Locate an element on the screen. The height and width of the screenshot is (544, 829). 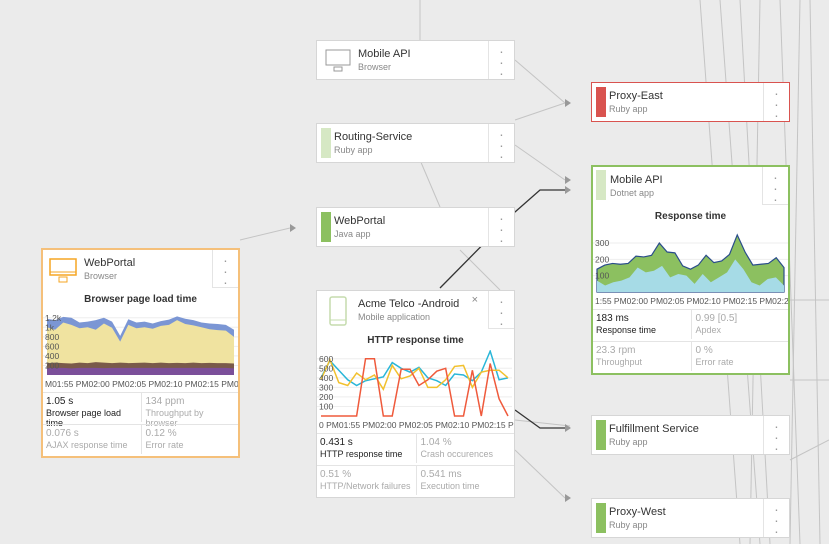
stat-value: 0.541 ms is located at coordinates (441, 474).